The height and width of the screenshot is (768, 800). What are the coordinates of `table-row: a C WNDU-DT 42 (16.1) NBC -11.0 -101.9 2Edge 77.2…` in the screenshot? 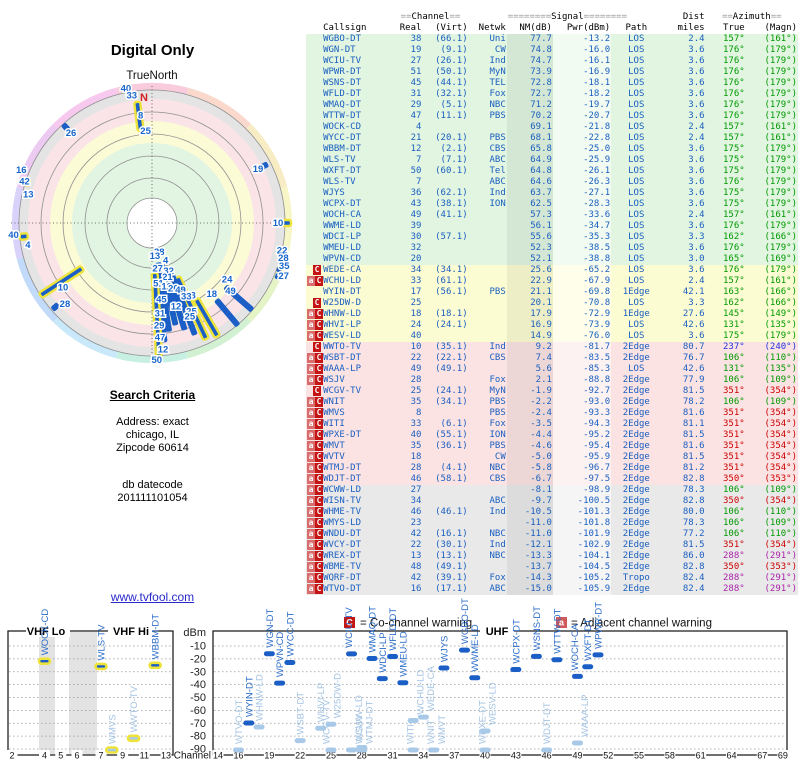 It's located at (552, 534).